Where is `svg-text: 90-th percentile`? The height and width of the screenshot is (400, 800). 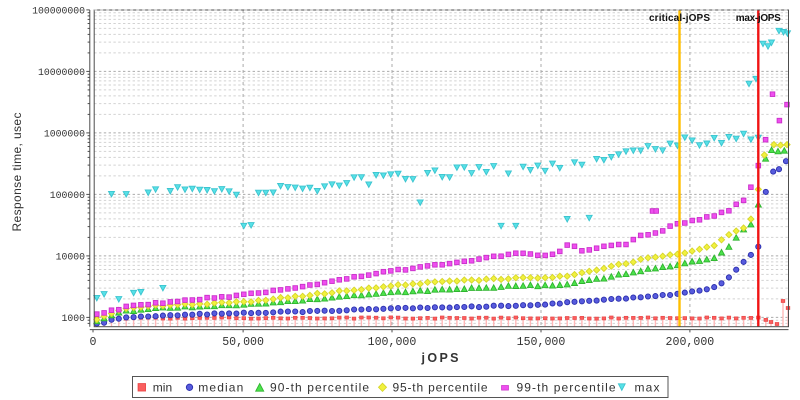
svg-text: 90-th percentile is located at coordinates (319, 388).